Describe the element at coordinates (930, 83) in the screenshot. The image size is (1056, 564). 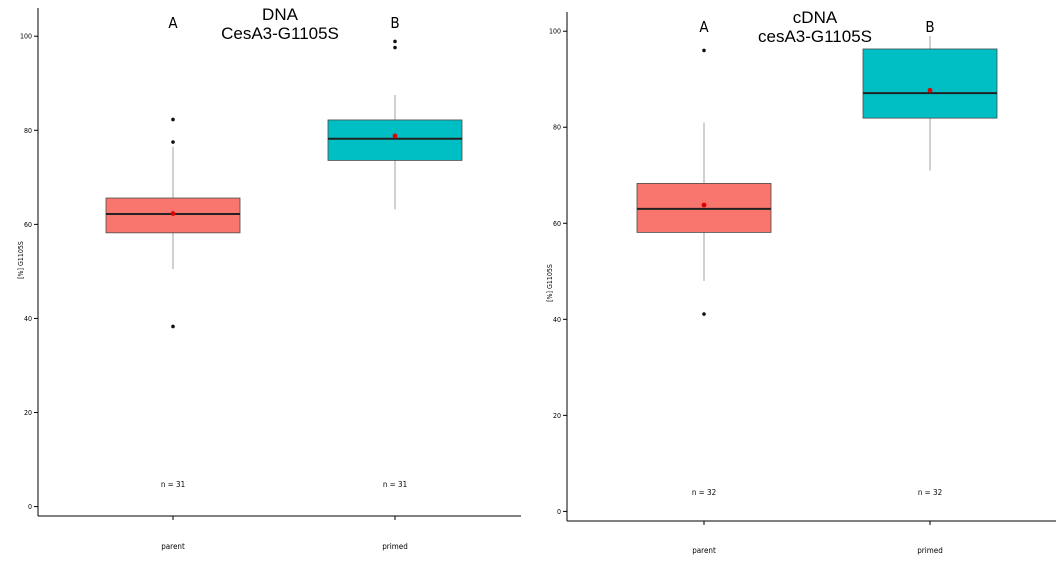
I see `box-right-primed` at that location.